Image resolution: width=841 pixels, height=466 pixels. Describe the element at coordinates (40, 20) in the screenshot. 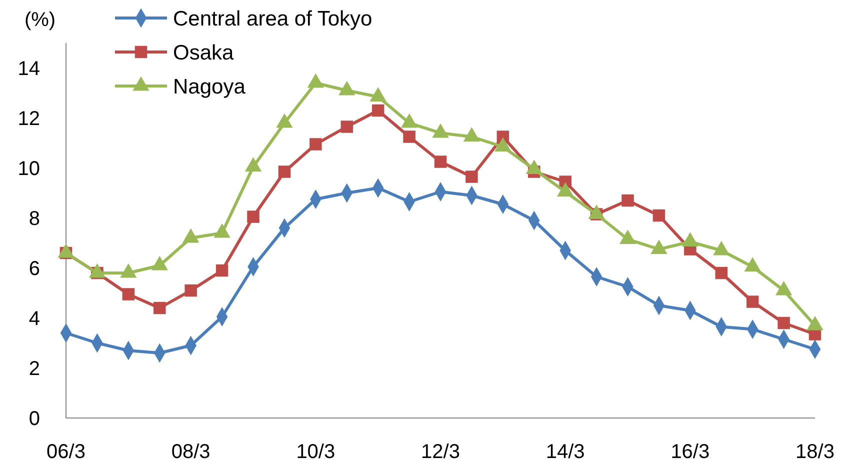

I see `y-axis-title: (%)` at that location.